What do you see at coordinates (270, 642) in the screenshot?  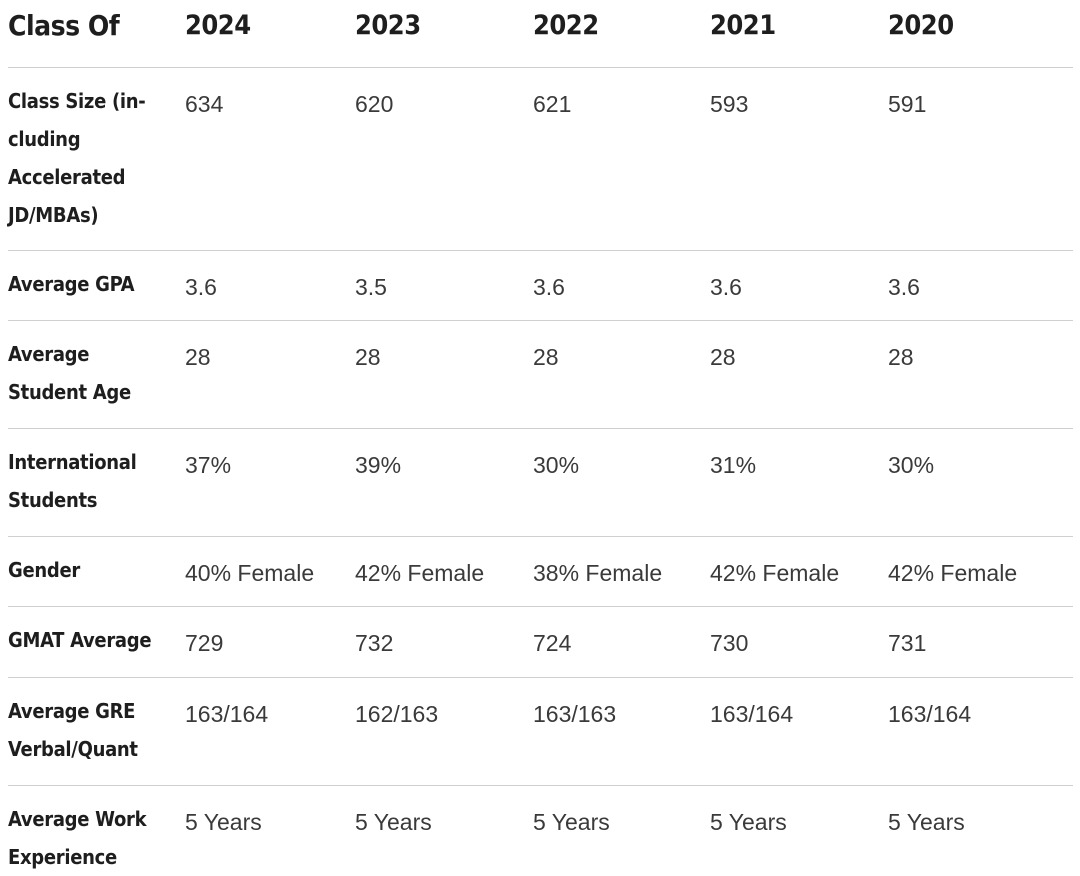 I see `cell-gmat-2024: 729` at bounding box center [270, 642].